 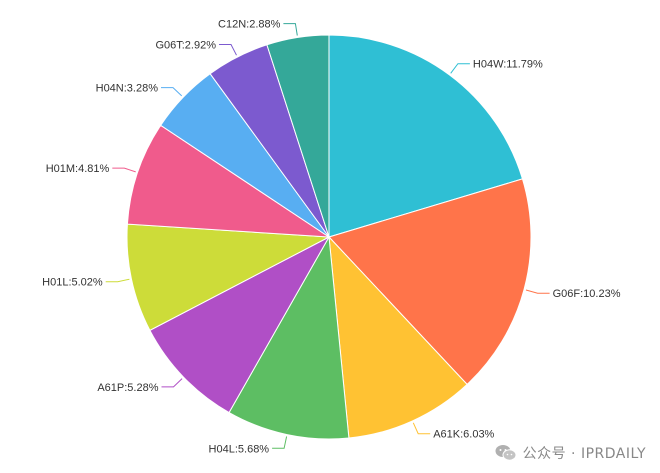 I want to click on slice-label-h04l: H04L:5.68%, so click(x=239, y=449).